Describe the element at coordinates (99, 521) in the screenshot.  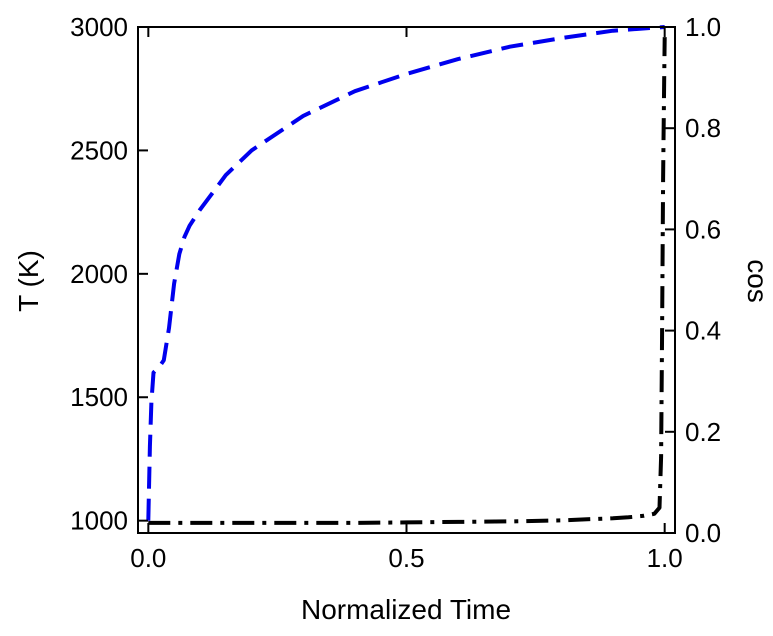
I see `y-left-tick-label: 1000` at that location.